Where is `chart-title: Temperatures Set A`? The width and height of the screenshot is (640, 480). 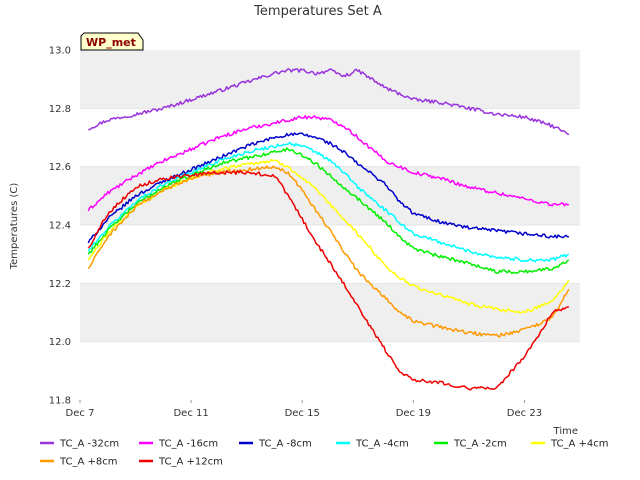 chart-title: Temperatures Set A is located at coordinates (317, 11).